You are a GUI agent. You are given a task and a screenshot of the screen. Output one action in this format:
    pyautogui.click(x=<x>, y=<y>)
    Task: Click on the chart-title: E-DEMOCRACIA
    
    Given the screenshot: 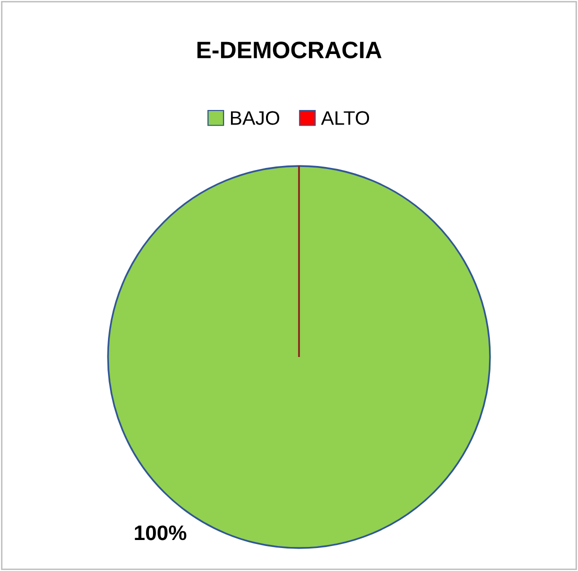 What is the action you would take?
    pyautogui.click(x=289, y=50)
    